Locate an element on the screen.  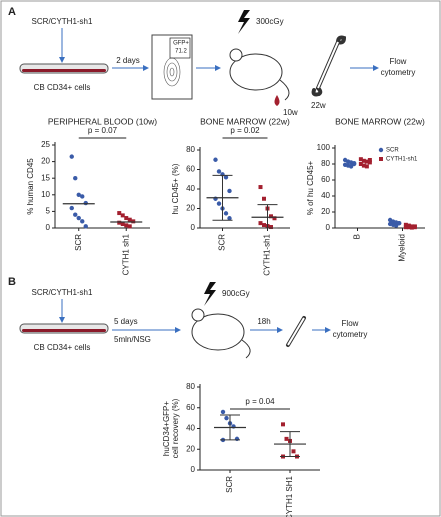
x-tick-label: CYTH1 sh1 is located at coordinates (125, 254).